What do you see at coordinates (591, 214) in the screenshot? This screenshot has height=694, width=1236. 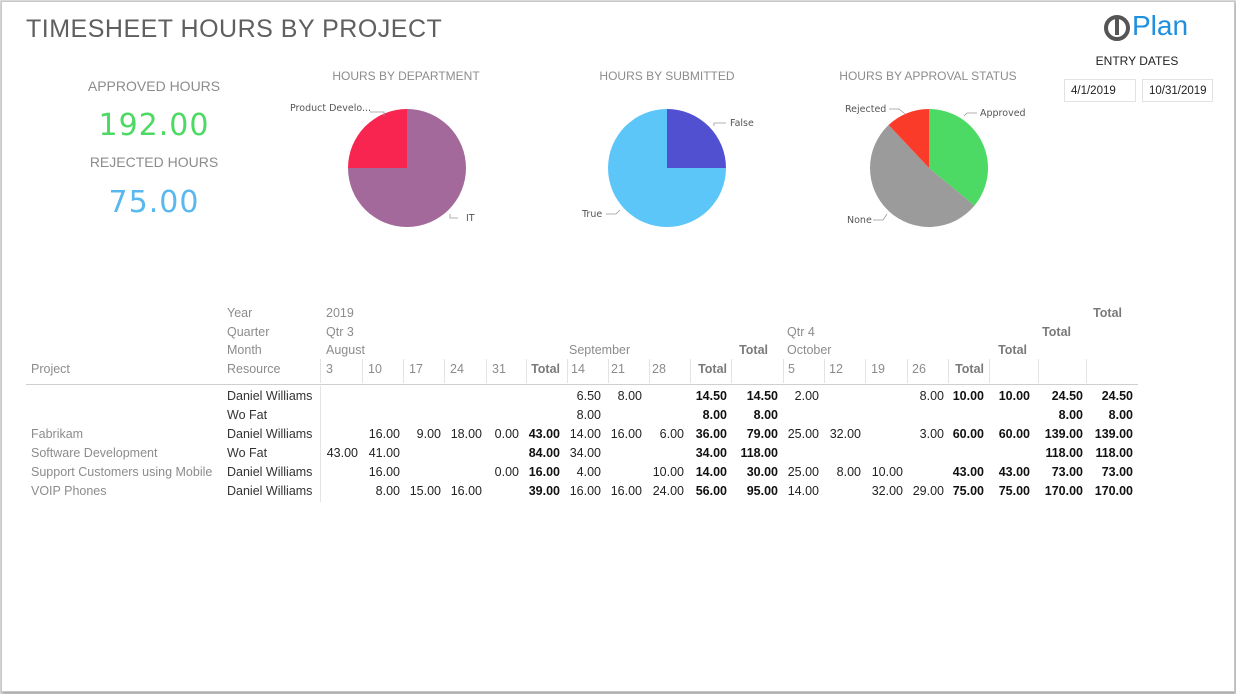 I see `pie-label-true: True` at bounding box center [591, 214].